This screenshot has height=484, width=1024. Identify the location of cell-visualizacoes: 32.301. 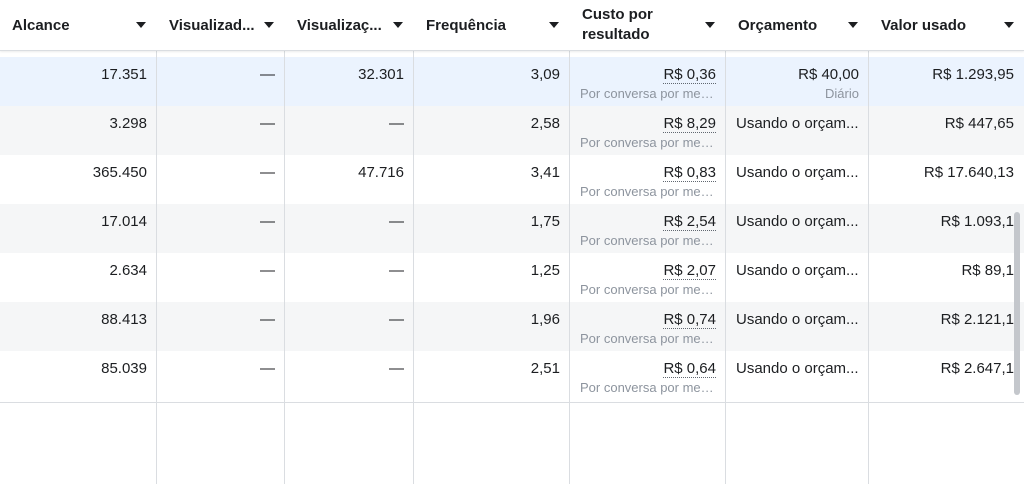
(381, 74).